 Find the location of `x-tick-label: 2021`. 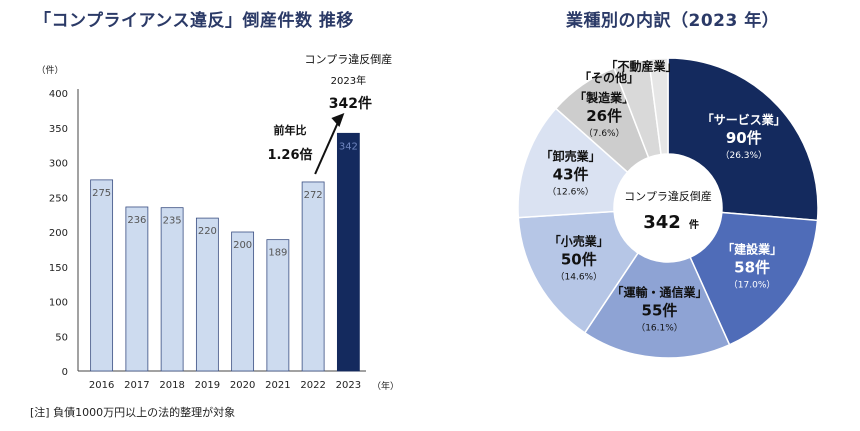

x-tick-label: 2021 is located at coordinates (277, 385).